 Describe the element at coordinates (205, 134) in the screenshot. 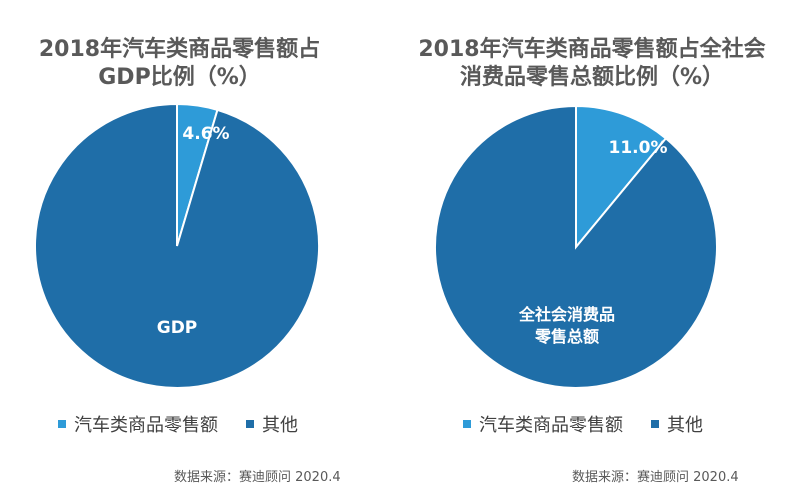

I see `slice-value-label: 4.6%` at that location.